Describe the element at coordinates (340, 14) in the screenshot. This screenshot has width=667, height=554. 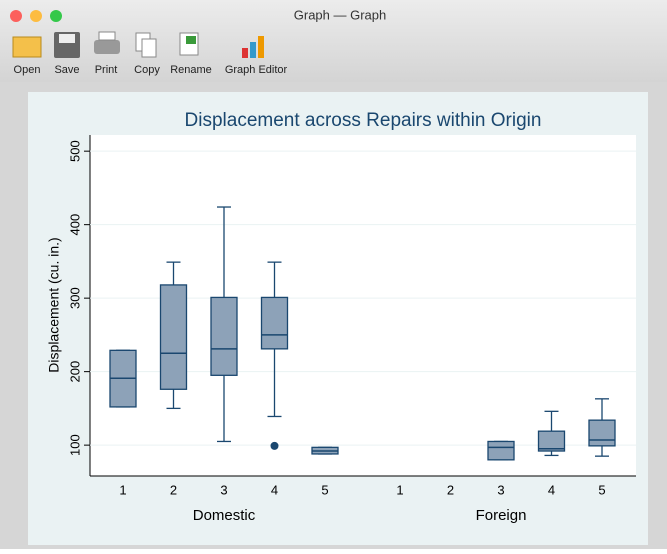
I see `window-title: Graph — Graph` at that location.